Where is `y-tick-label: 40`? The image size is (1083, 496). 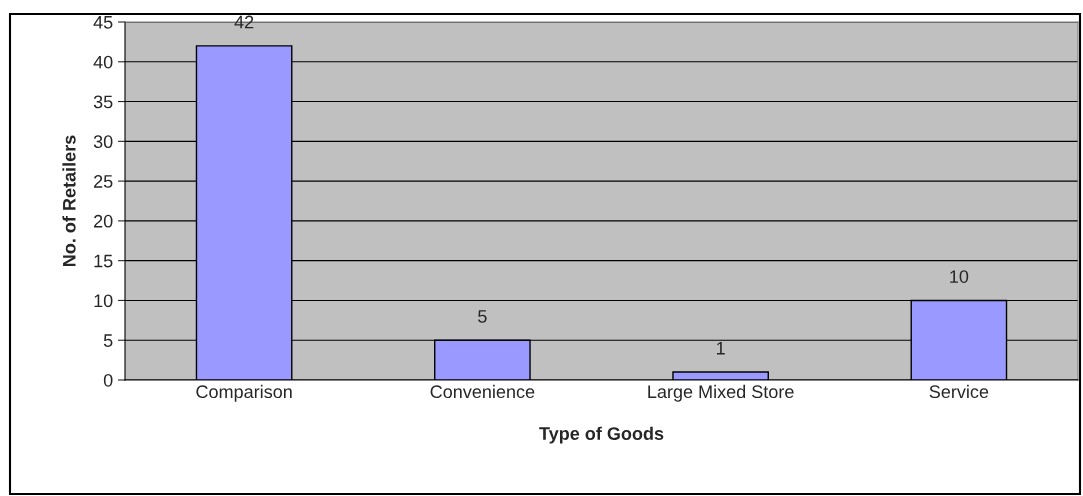 y-tick-label: 40 is located at coordinates (103, 62).